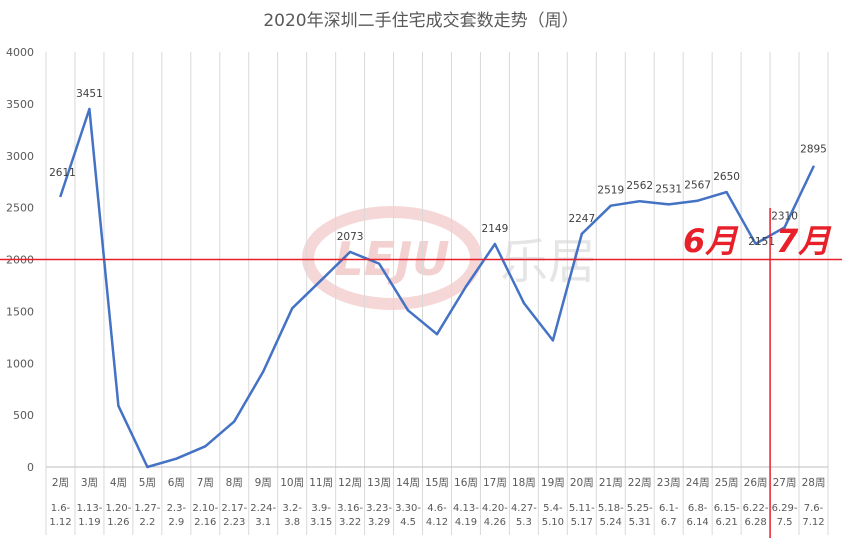 The height and width of the screenshot is (538, 842). Describe the element at coordinates (669, 483) in the screenshot. I see `x-week-label: 23周` at that location.